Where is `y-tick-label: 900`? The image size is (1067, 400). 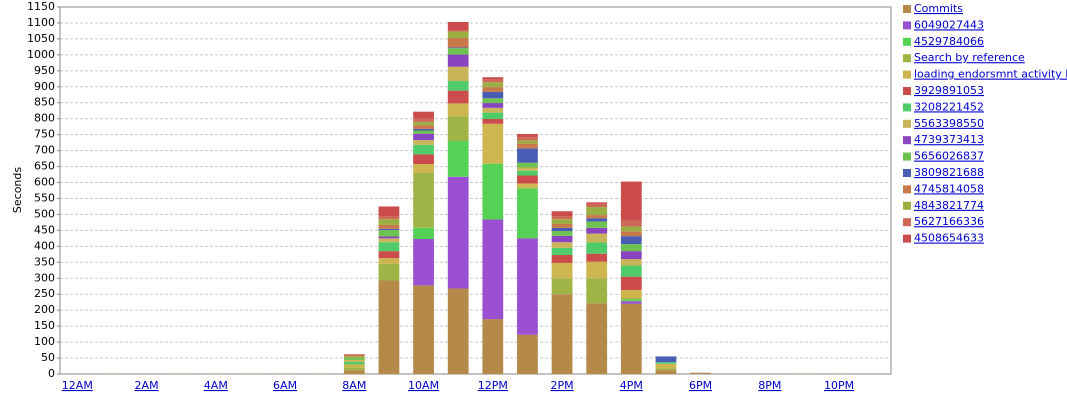 y-tick-label: 900 is located at coordinates (44, 86).